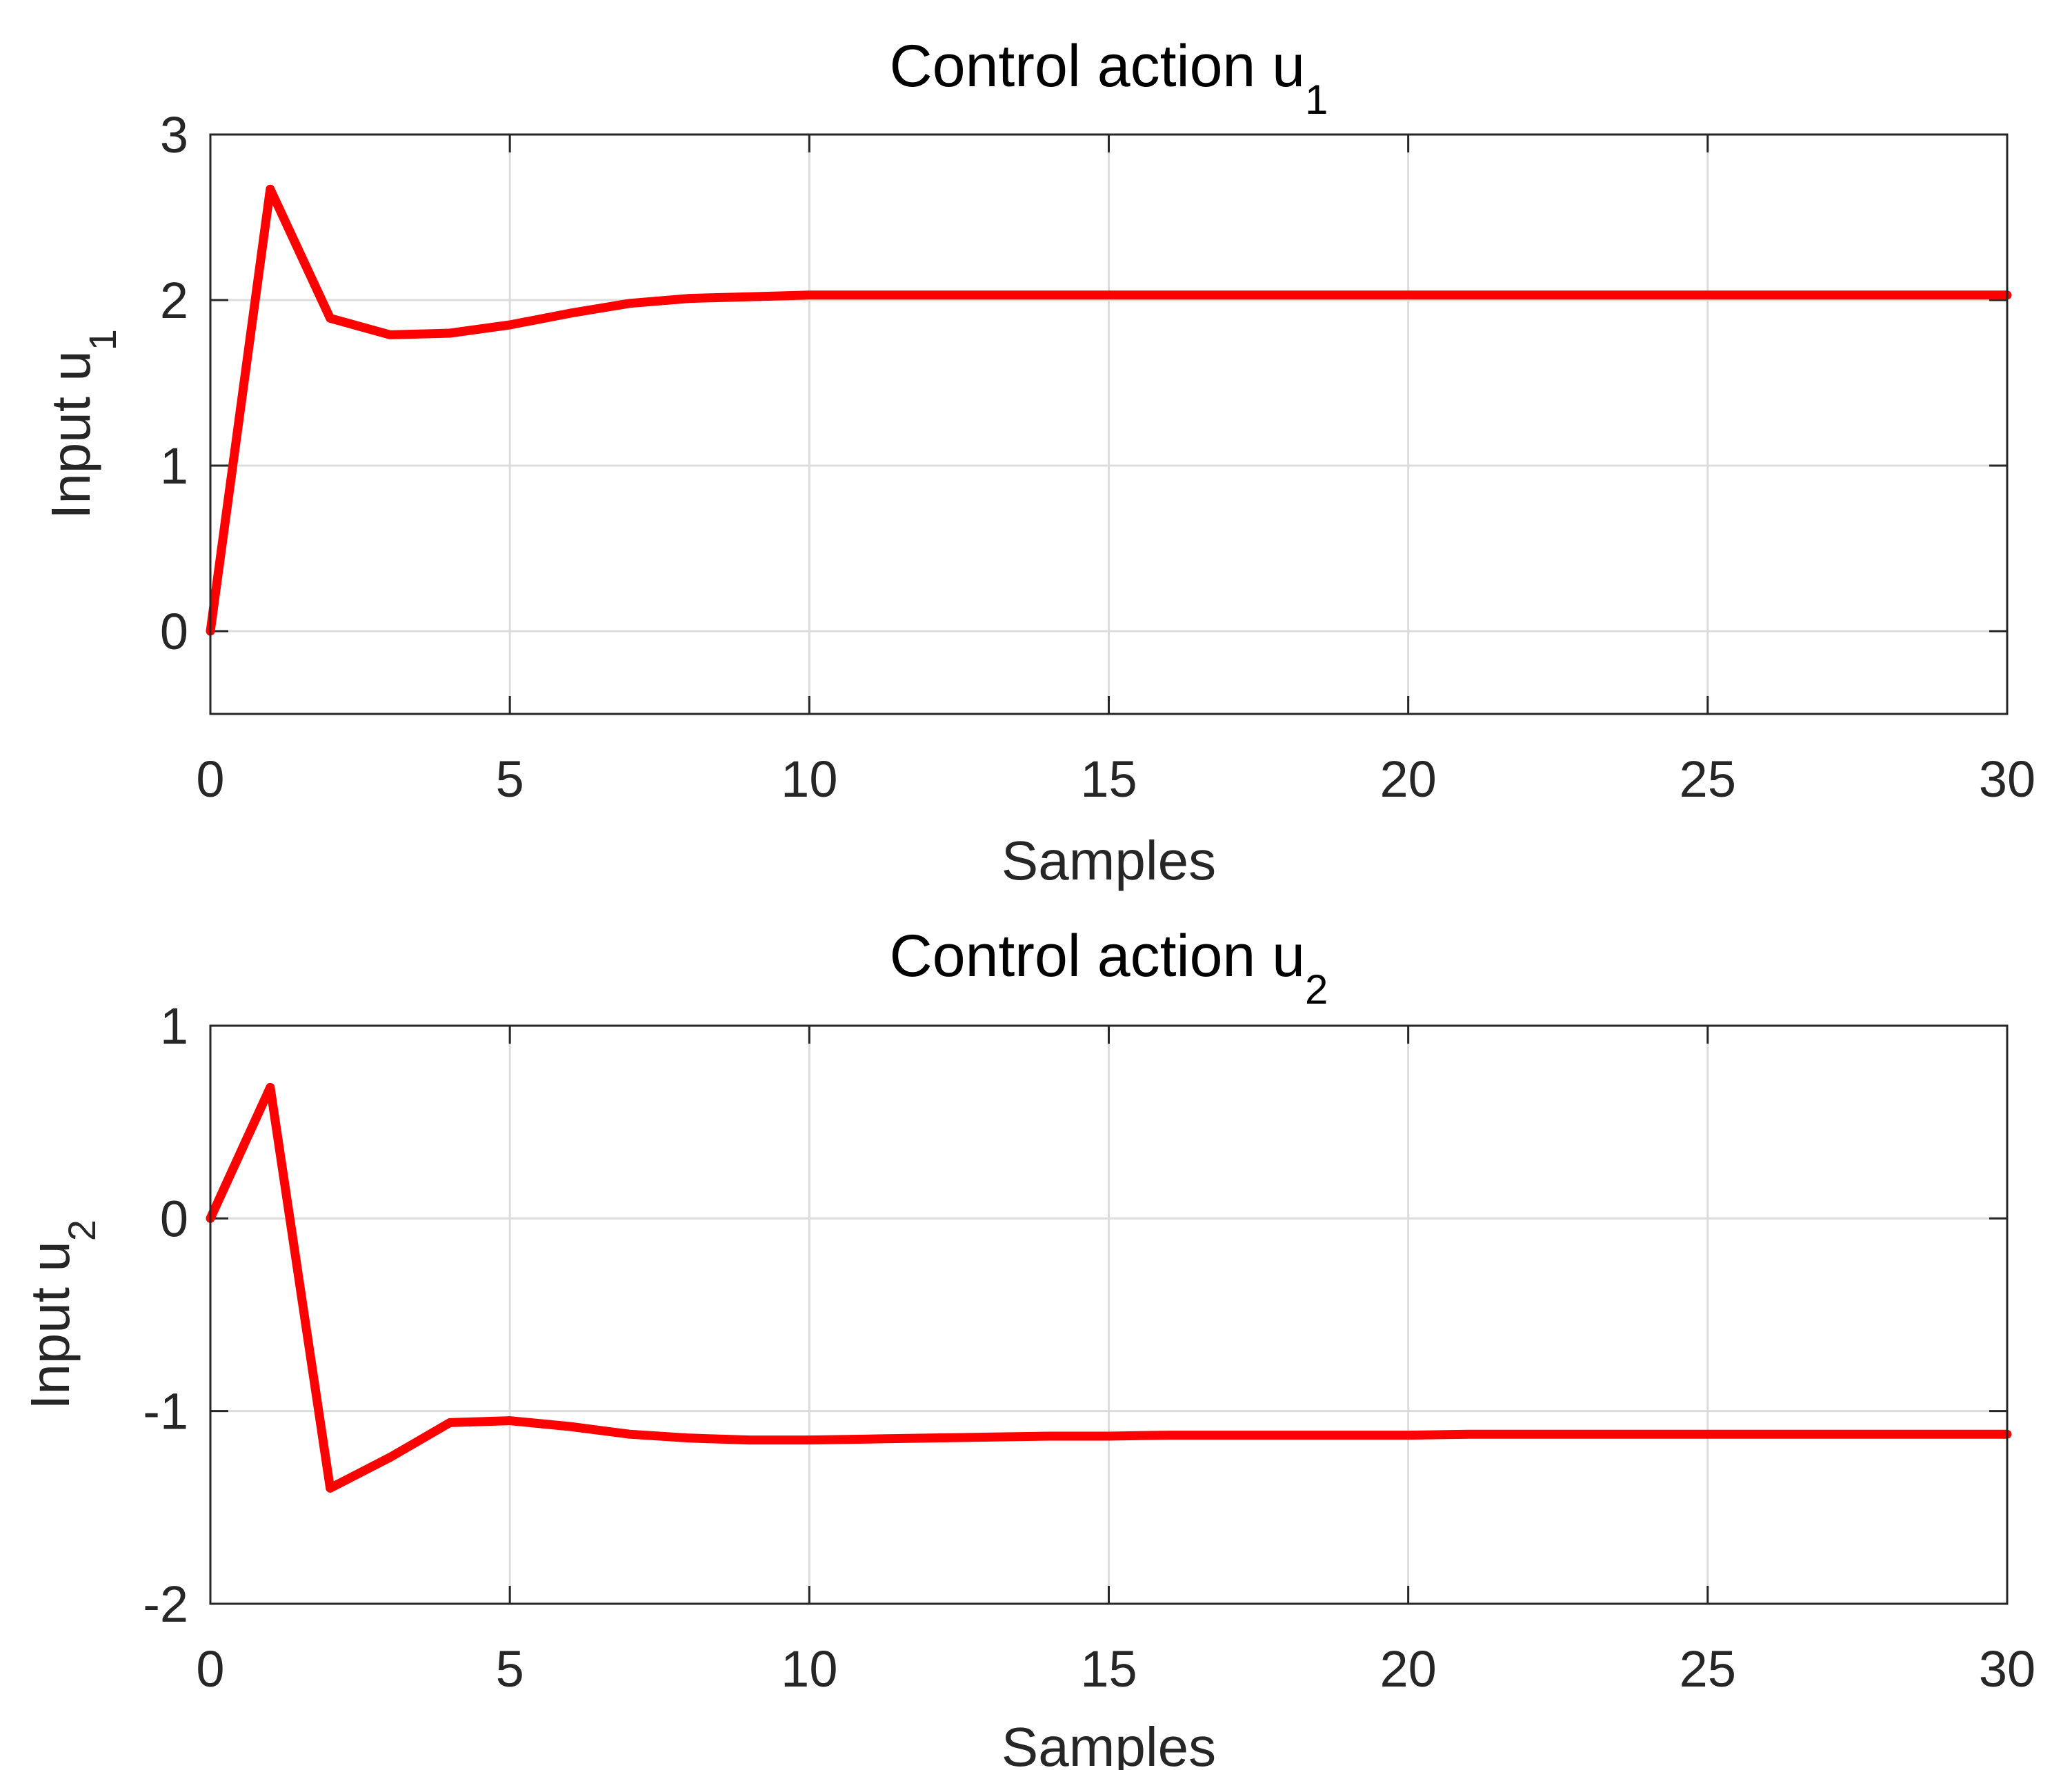 This screenshot has width=2072, height=1770. Describe the element at coordinates (82, 1230) in the screenshot. I see `y-axis-label-subscript: 2` at that location.